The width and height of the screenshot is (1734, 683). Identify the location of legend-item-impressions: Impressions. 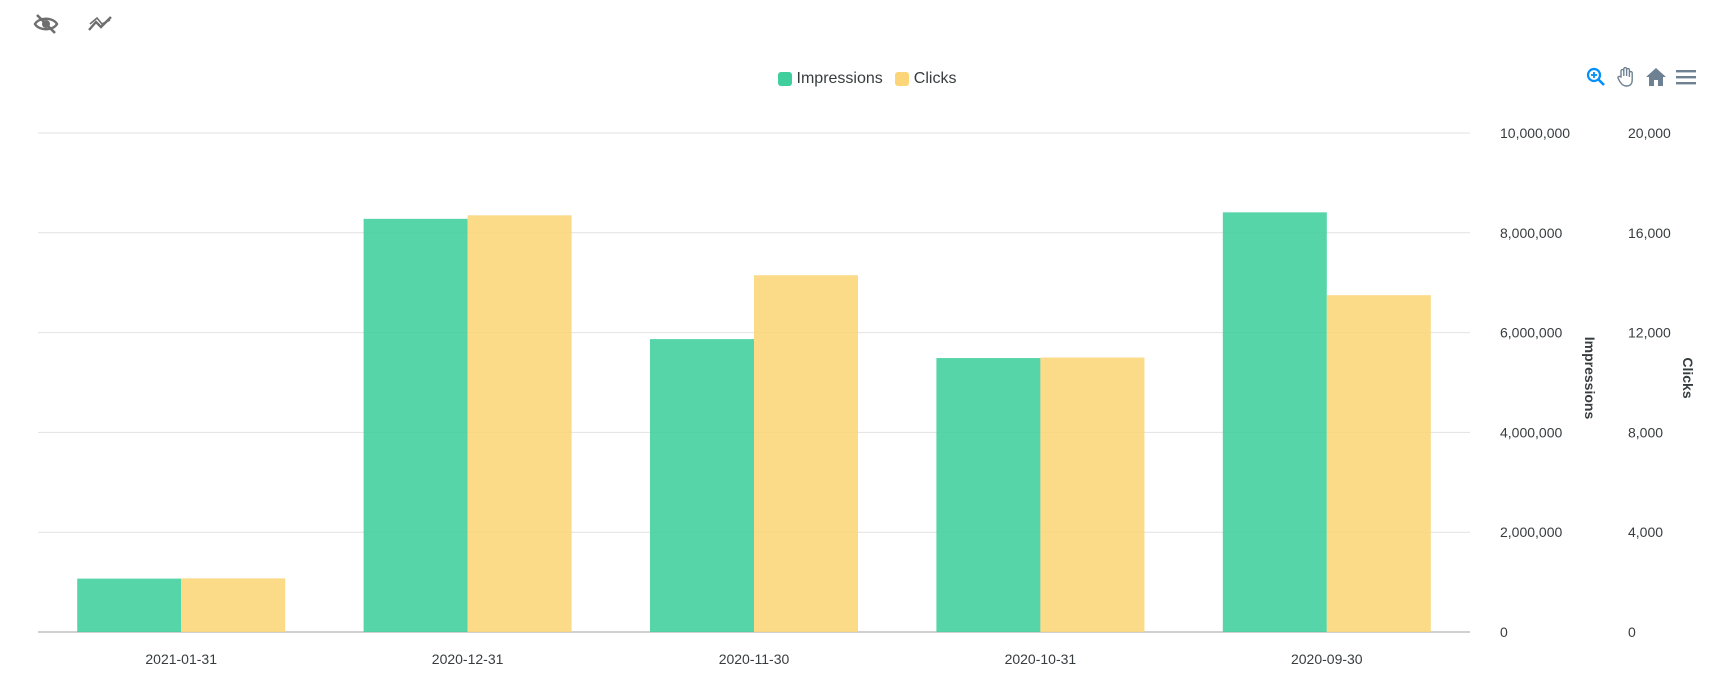
(830, 79).